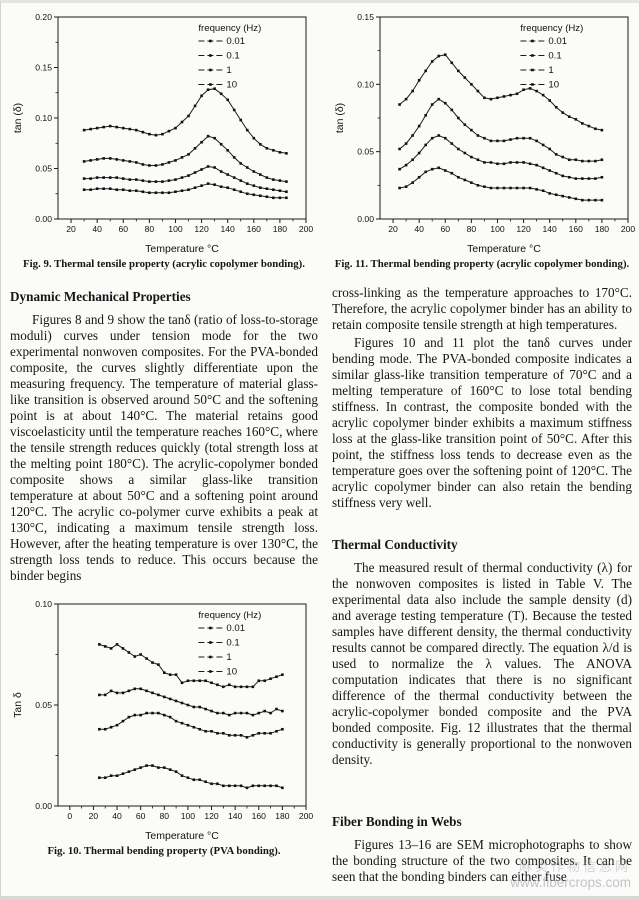 This screenshot has height=900, width=640. I want to click on svg-text: 0.20, so click(43, 17).